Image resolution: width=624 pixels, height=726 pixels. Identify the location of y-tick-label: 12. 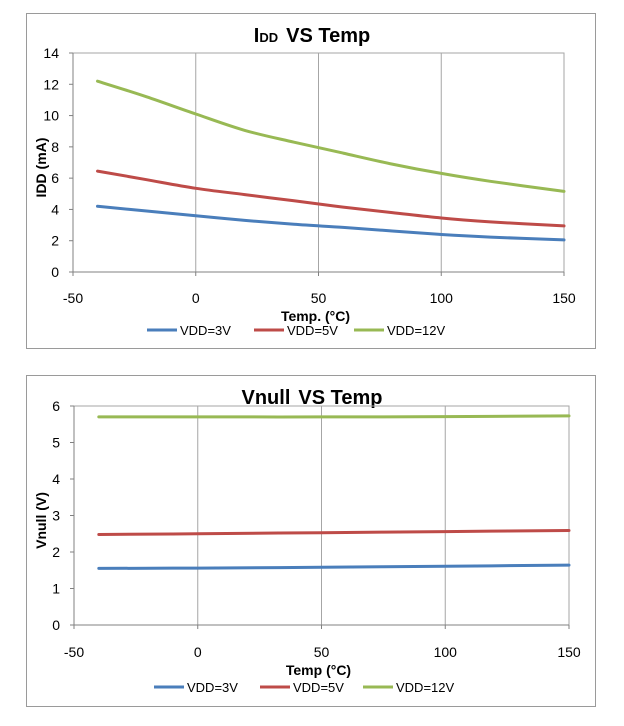
(51, 84).